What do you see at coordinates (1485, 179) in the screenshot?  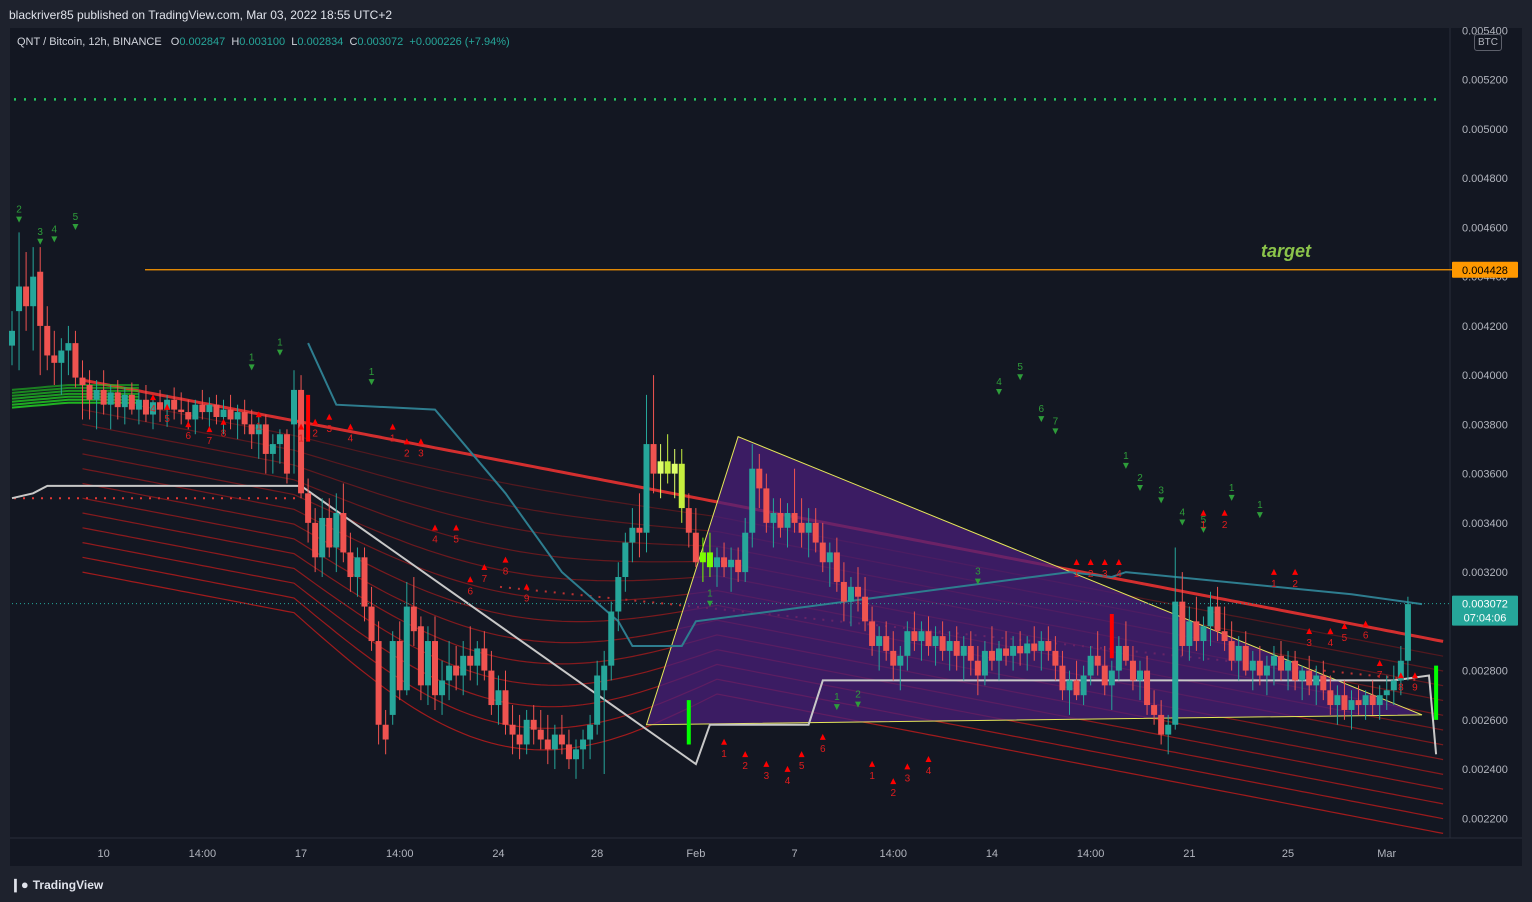 I see `price-tick-label: 0.004800` at bounding box center [1485, 179].